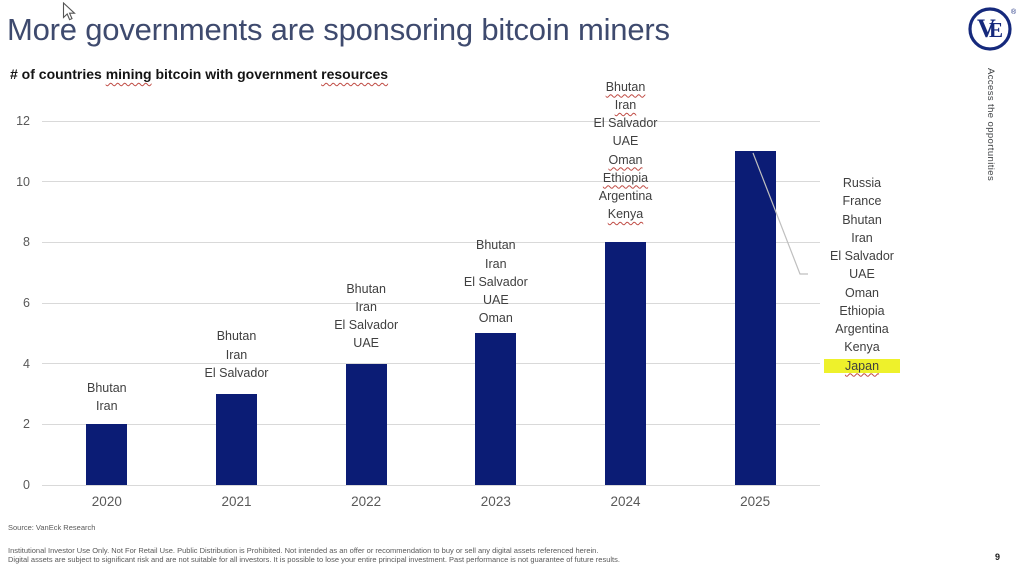 Image resolution: width=1024 pixels, height=584 pixels. What do you see at coordinates (236, 74) in the screenshot?
I see `chart-heading-text: bitcoin with government` at bounding box center [236, 74].